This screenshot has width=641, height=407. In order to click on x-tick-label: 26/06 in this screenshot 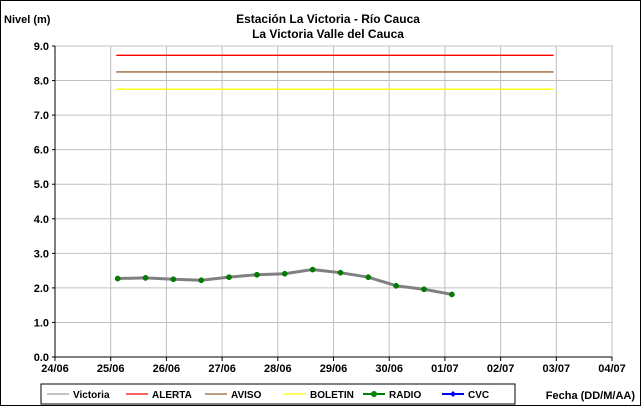, I will do `click(167, 369)`.